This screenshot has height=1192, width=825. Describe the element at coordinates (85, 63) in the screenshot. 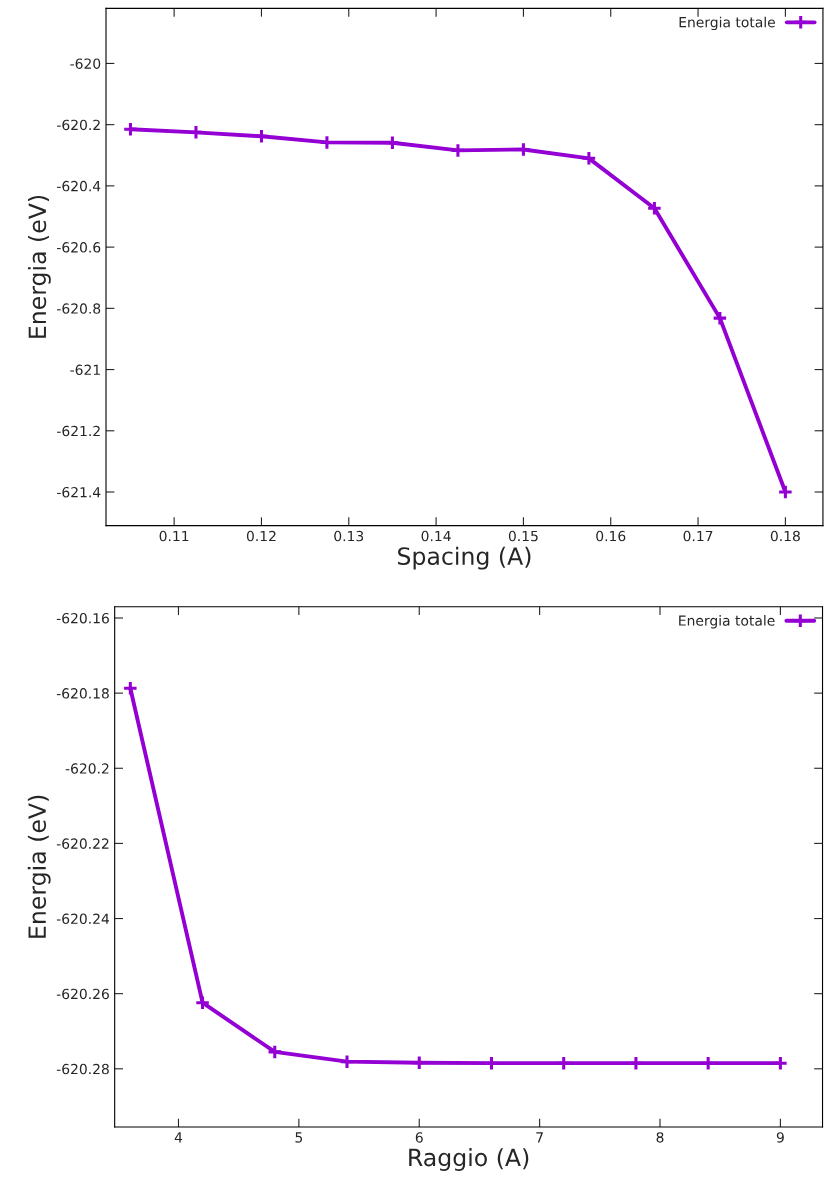

I see `y-tick-label: -620` at that location.